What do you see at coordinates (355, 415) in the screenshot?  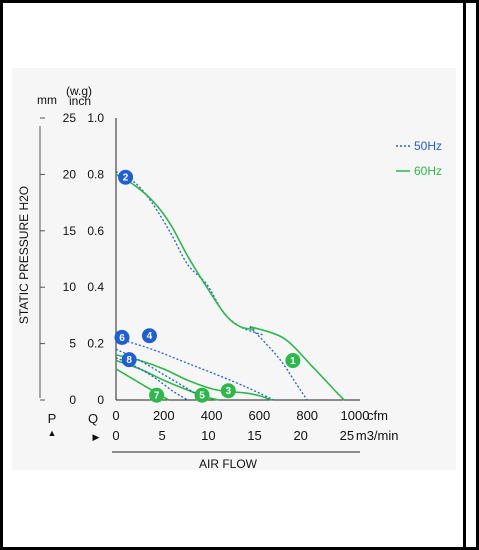 I see `x-tick-cfm: 1000` at bounding box center [355, 415].